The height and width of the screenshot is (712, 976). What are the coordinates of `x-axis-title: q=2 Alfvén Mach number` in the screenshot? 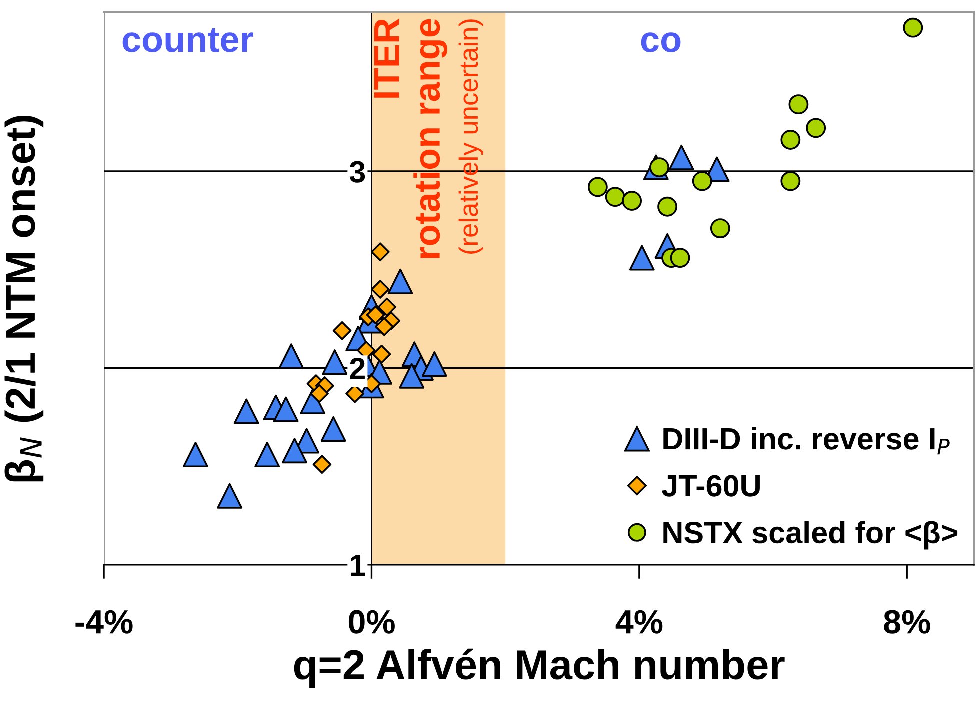 It's located at (539, 668).